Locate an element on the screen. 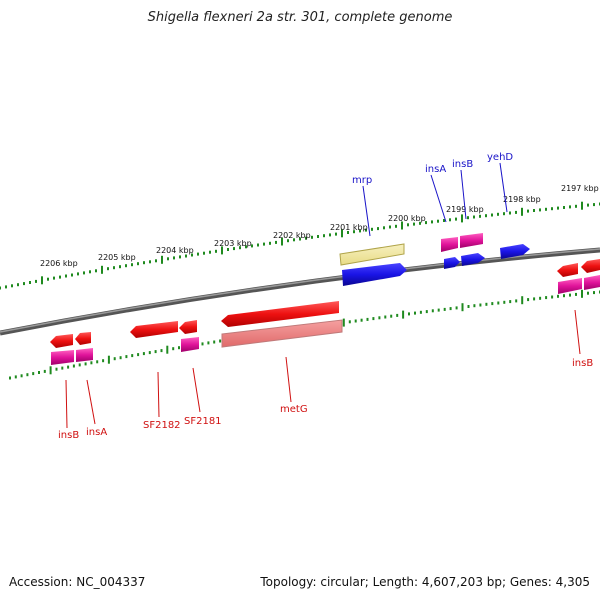 This screenshot has height=600, width=600. feature-insA-left-cds is located at coordinates (83, 338).